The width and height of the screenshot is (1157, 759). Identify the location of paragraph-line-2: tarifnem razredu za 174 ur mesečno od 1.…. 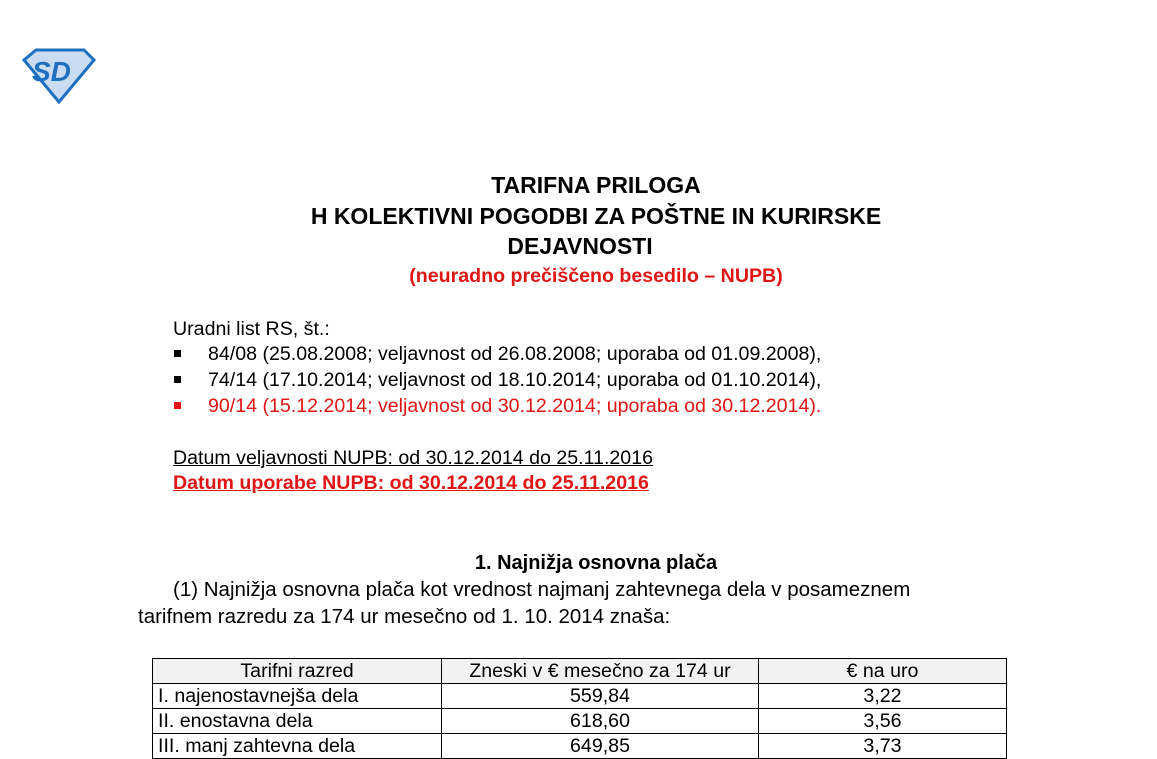
(404, 616).